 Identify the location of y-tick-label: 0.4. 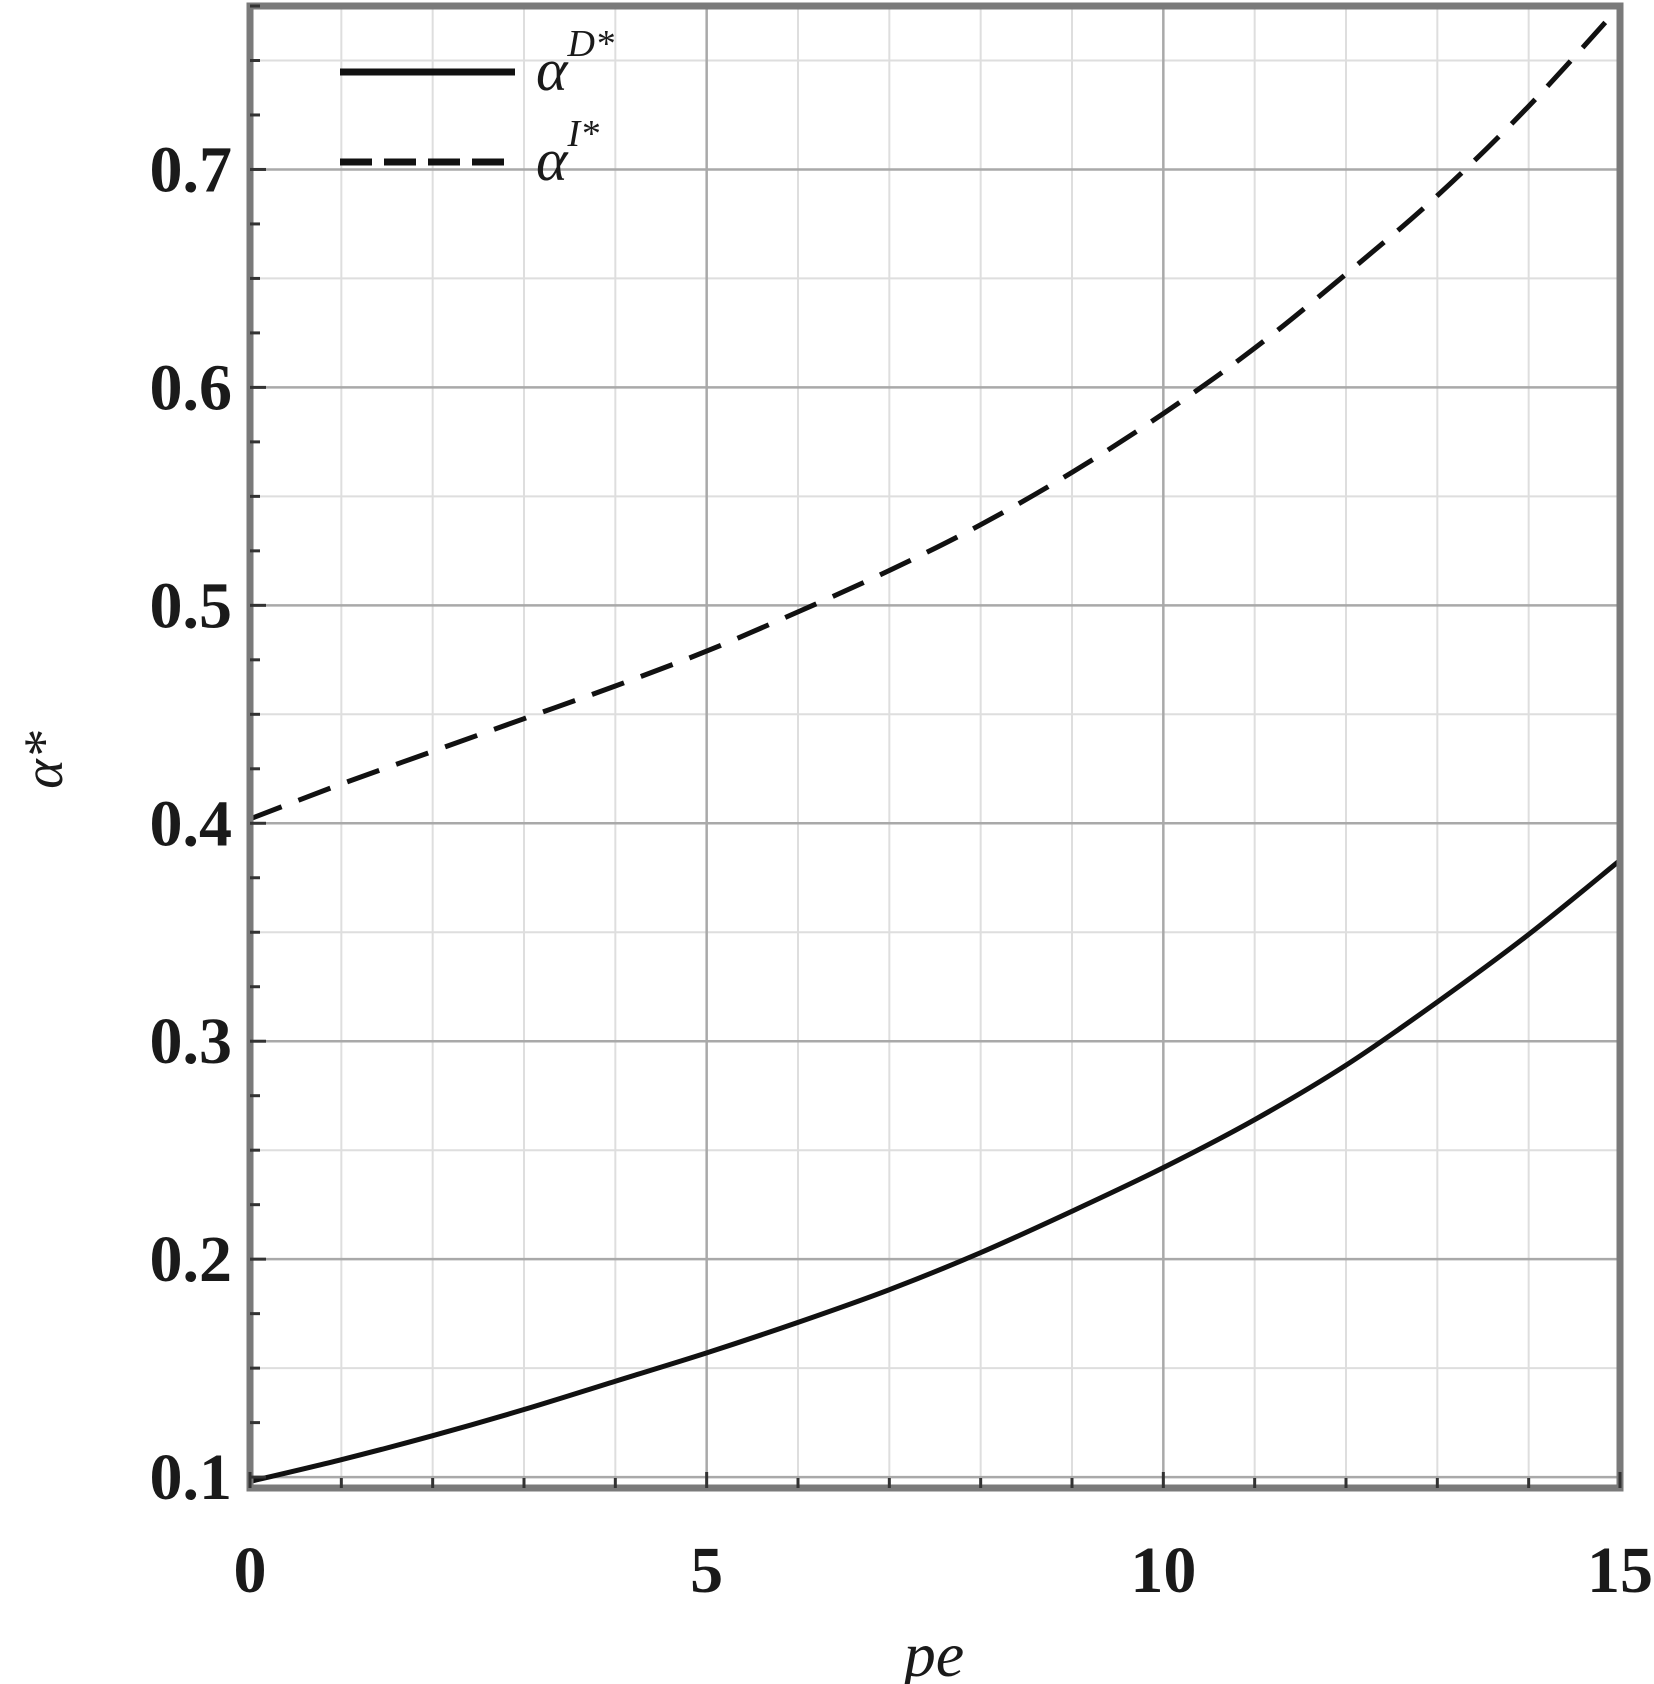
(191, 823).